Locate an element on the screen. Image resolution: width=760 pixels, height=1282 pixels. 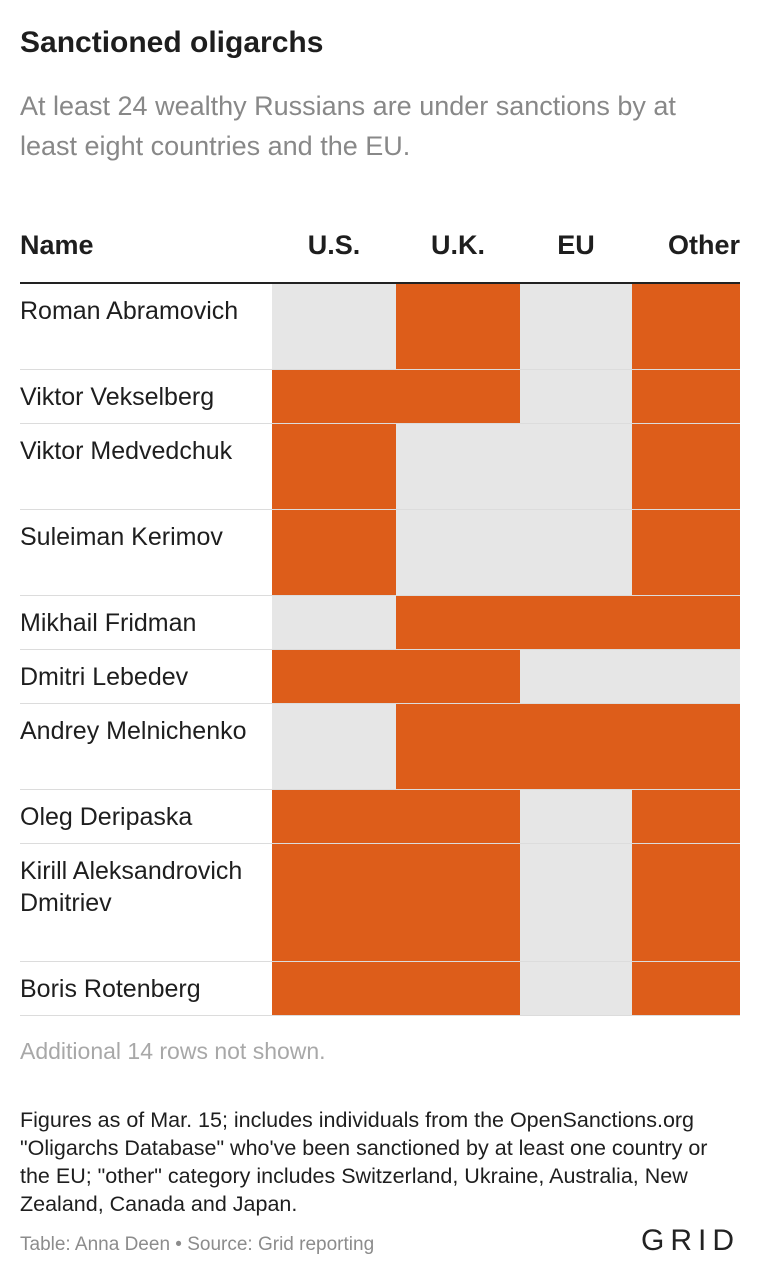
column-header-eu: EU is located at coordinates (576, 245).